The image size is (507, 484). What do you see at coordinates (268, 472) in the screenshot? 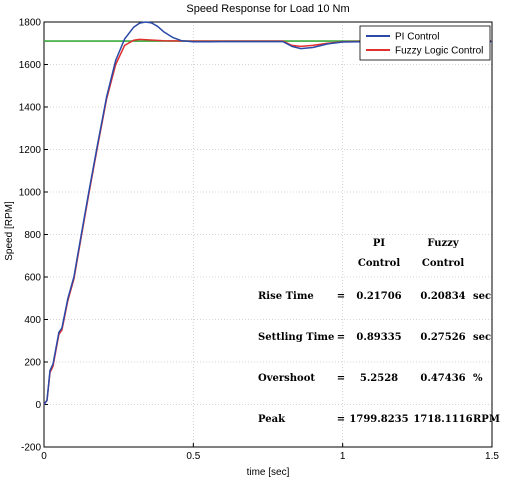
I see `x-axis-label: time [sec]` at bounding box center [268, 472].